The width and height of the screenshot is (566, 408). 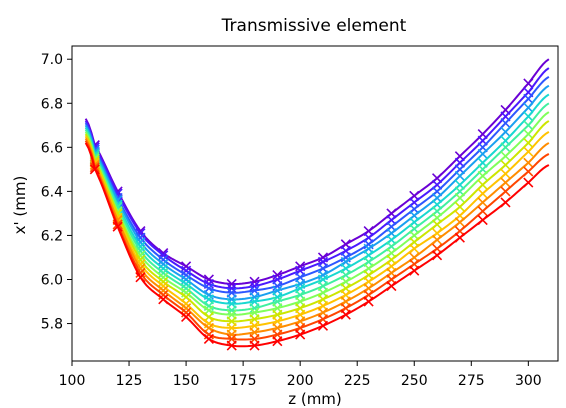 What do you see at coordinates (357, 381) in the screenshot?
I see `x-tick-label: 225` at bounding box center [357, 381].